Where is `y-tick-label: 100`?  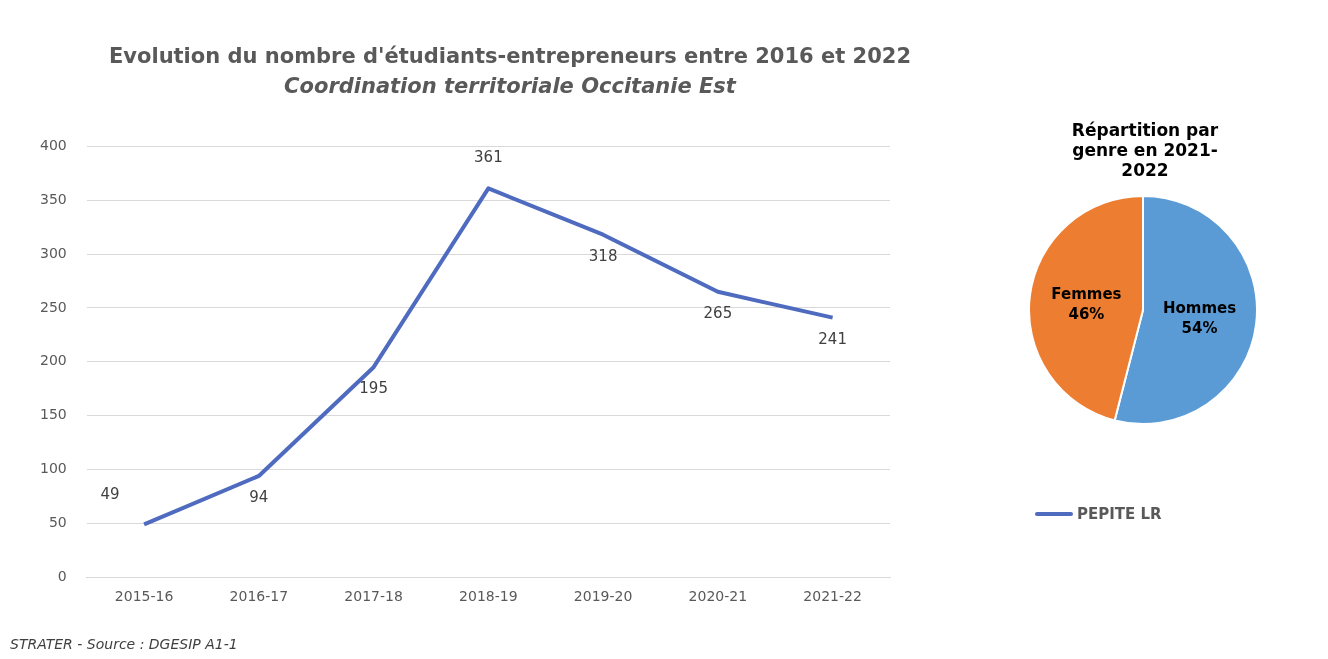
y-tick-label: 100 is located at coordinates (53, 468).